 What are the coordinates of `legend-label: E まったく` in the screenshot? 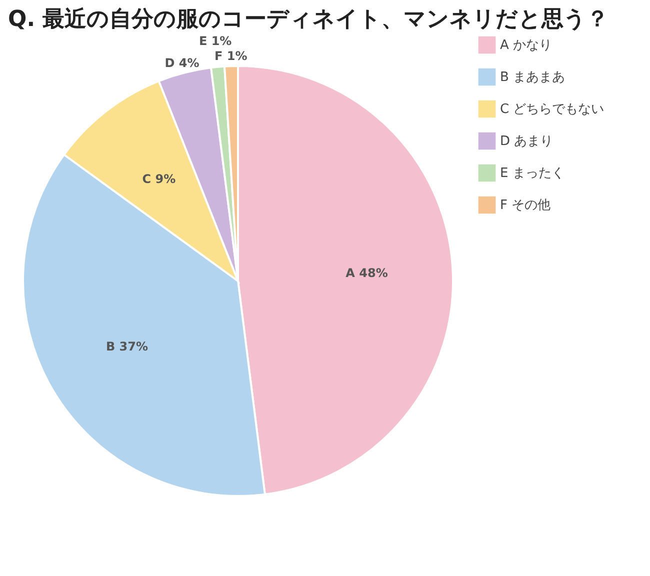 It's located at (532, 173).